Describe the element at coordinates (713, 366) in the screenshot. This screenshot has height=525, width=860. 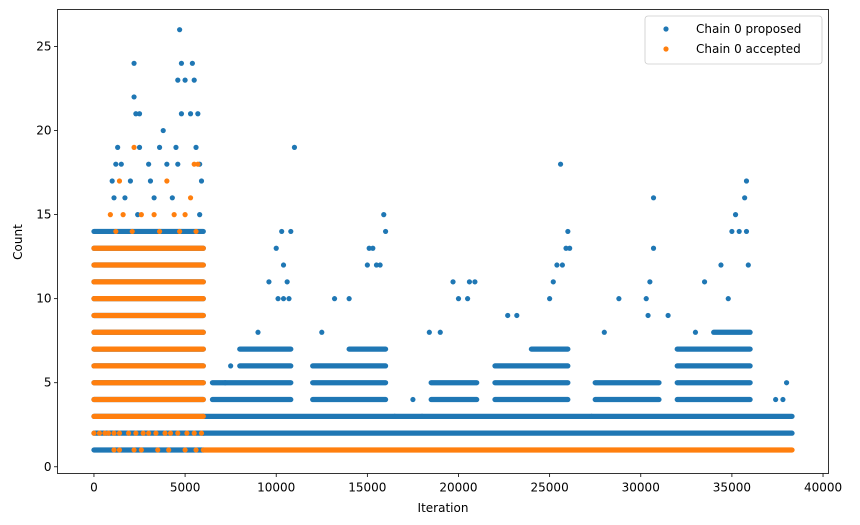
I see `point-band-0-8-y6` at that location.